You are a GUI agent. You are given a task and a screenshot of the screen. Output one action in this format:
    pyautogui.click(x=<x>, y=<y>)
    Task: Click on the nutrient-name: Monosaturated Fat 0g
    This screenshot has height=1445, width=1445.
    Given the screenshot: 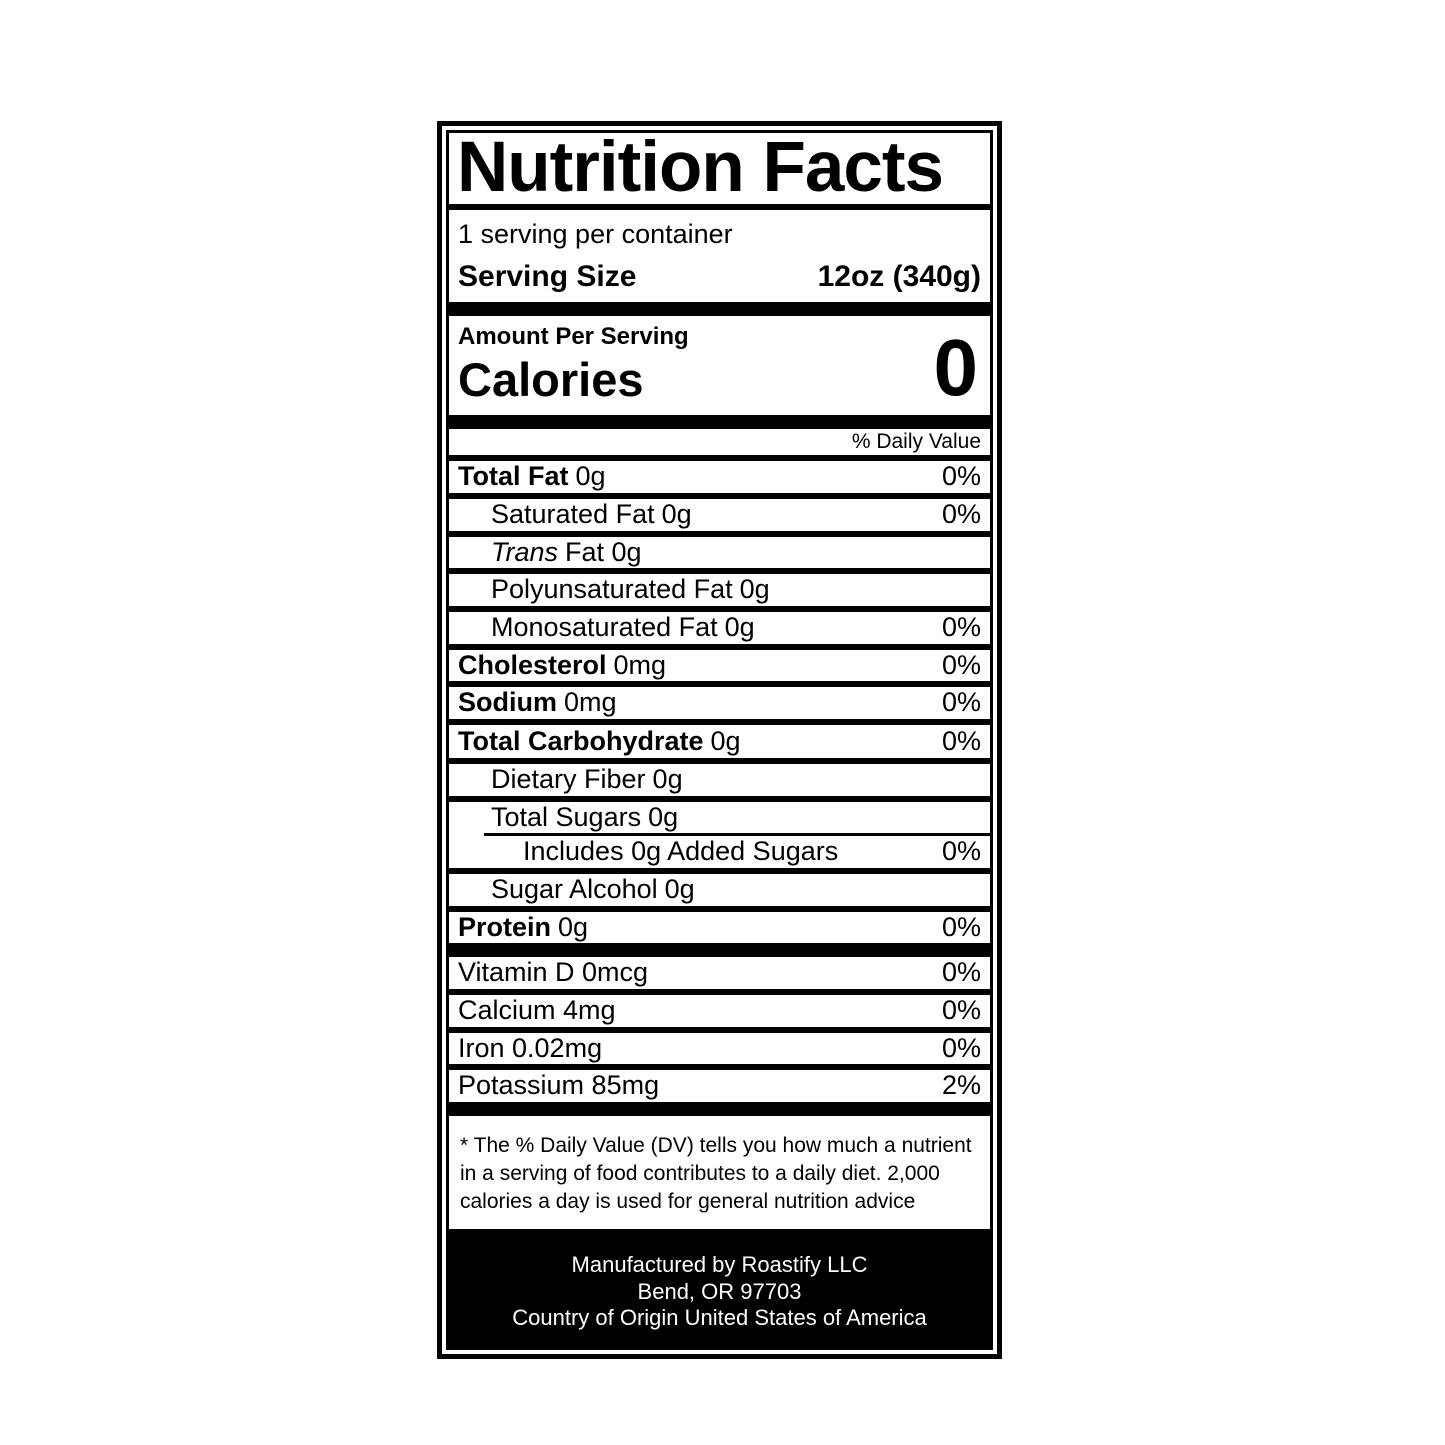 What is the action you would take?
    pyautogui.click(x=623, y=627)
    